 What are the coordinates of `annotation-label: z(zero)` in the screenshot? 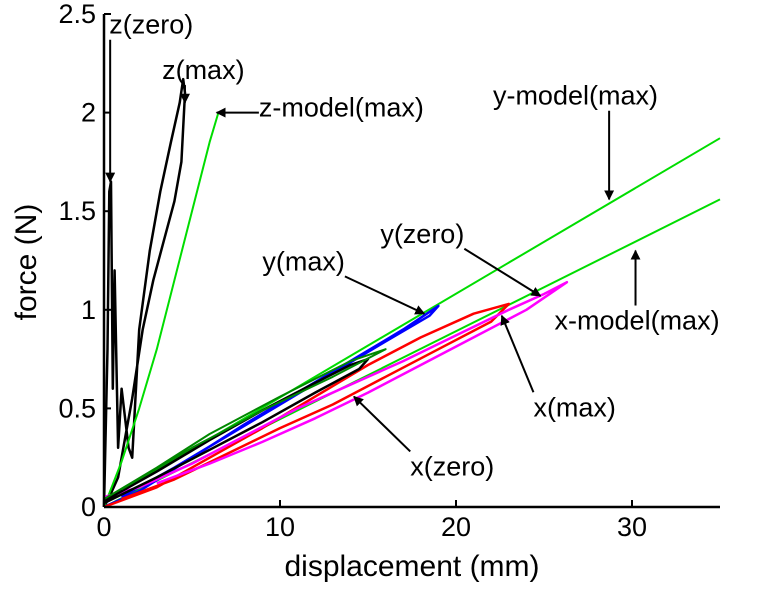 It's located at (151, 25).